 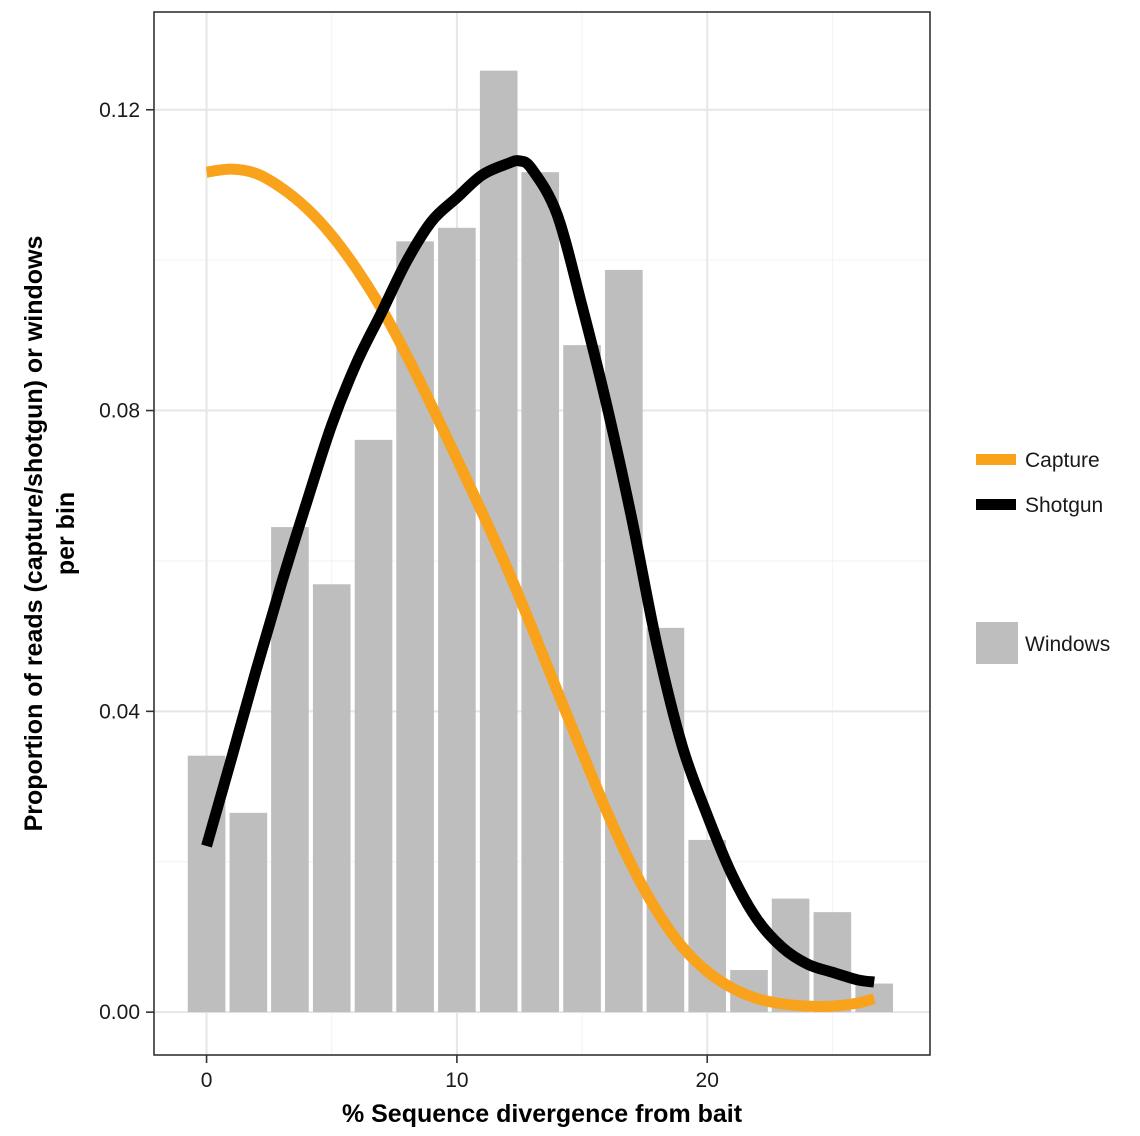 I want to click on legend-key-capture, so click(x=996, y=459).